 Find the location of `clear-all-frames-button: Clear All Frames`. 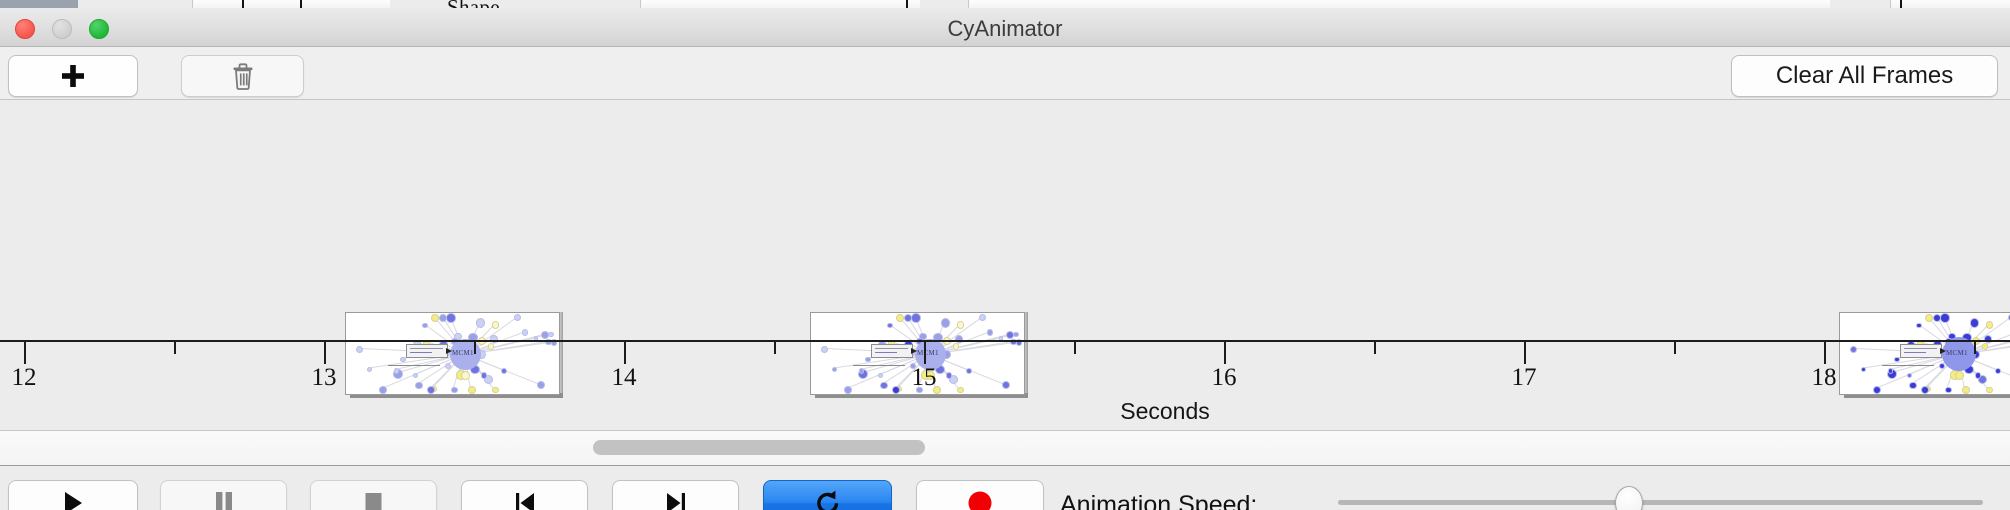

clear-all-frames-button: Clear All Frames is located at coordinates (1864, 76).